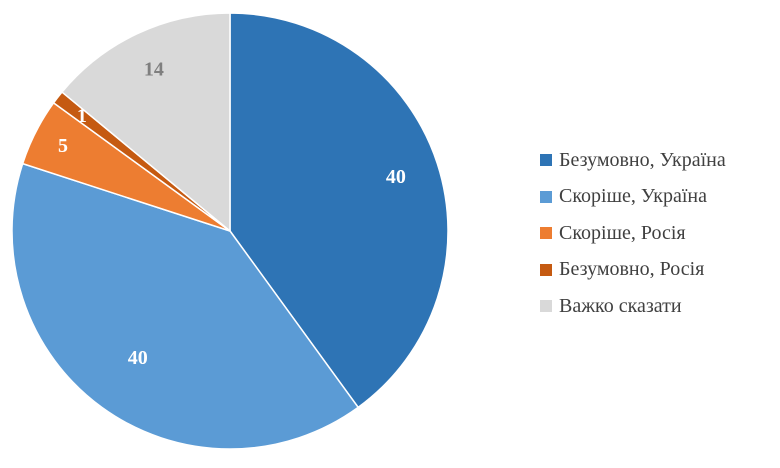  I want to click on legend-item: Скоріше, Україна, so click(657, 197).